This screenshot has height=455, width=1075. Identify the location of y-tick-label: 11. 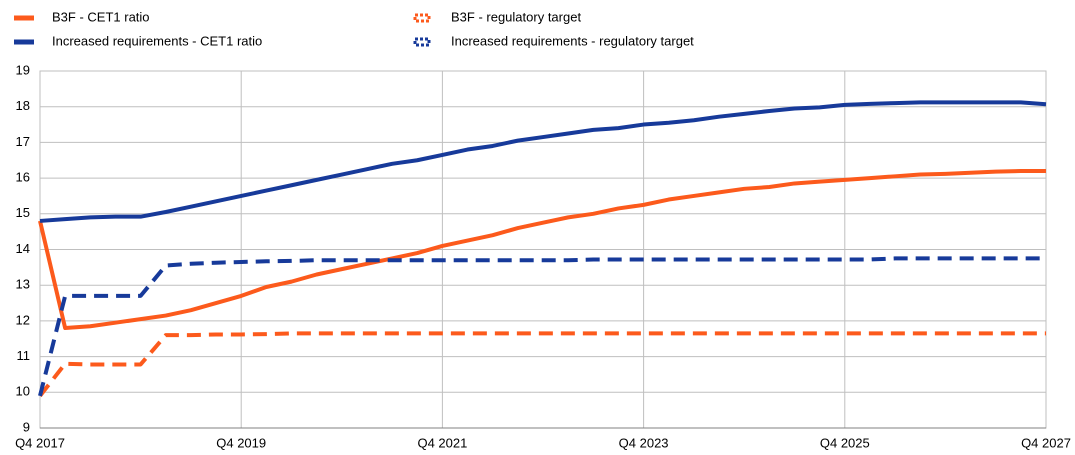
(24, 355).